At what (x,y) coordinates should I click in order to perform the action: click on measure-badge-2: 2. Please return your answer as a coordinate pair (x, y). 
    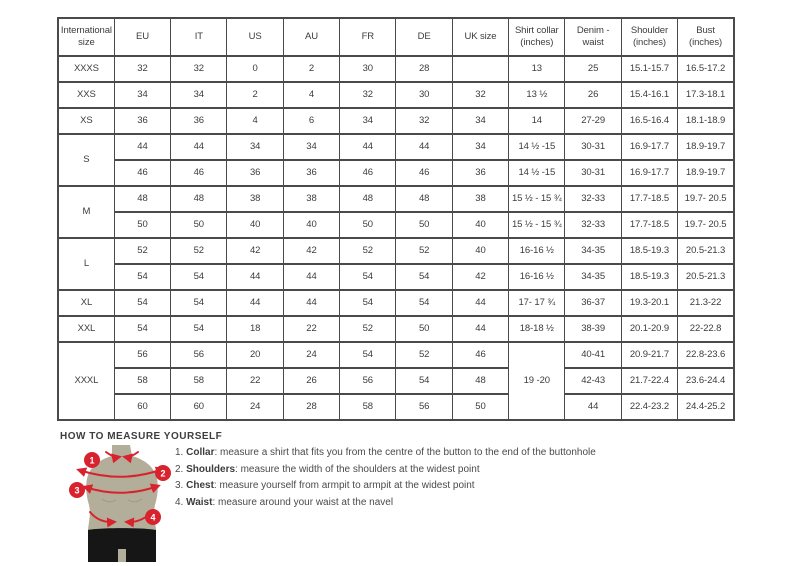
    Looking at the image, I should click on (163, 473).